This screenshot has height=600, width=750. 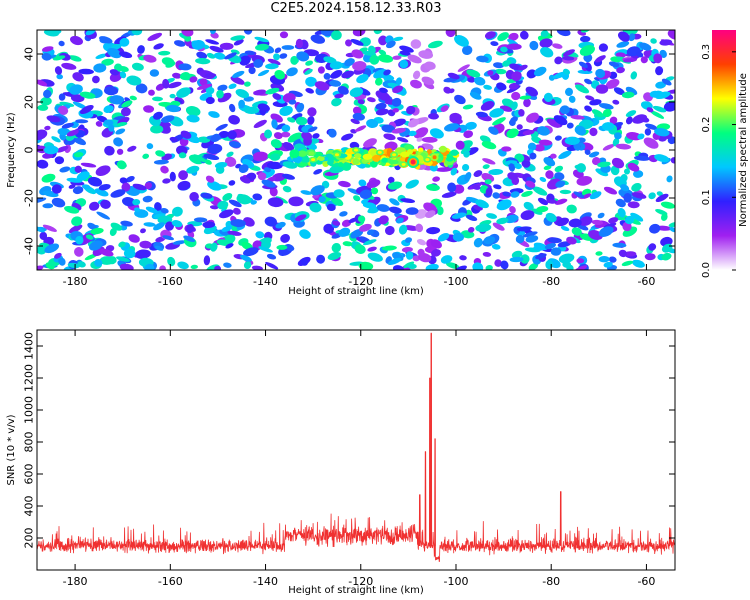 I want to click on x-axis-label: Height of straight line (km), so click(x=356, y=590).